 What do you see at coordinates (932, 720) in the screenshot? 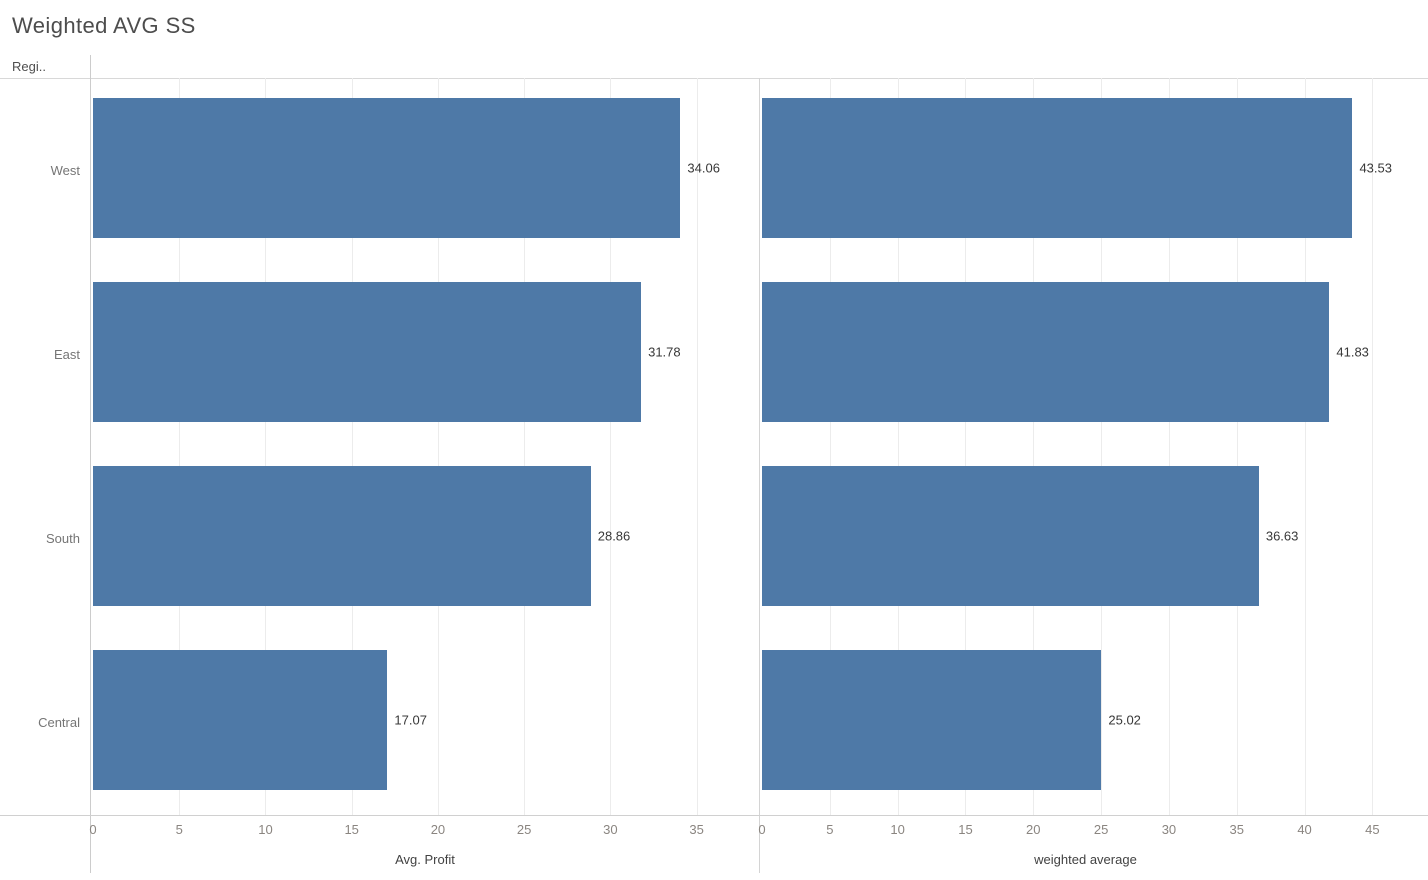
I see `bar-central-weighted-average` at bounding box center [932, 720].